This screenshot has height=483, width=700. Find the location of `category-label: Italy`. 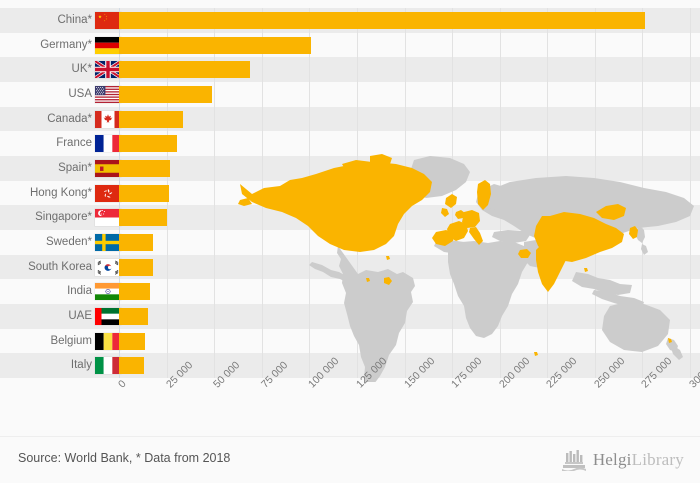

category-label: Italy is located at coordinates (81, 365).